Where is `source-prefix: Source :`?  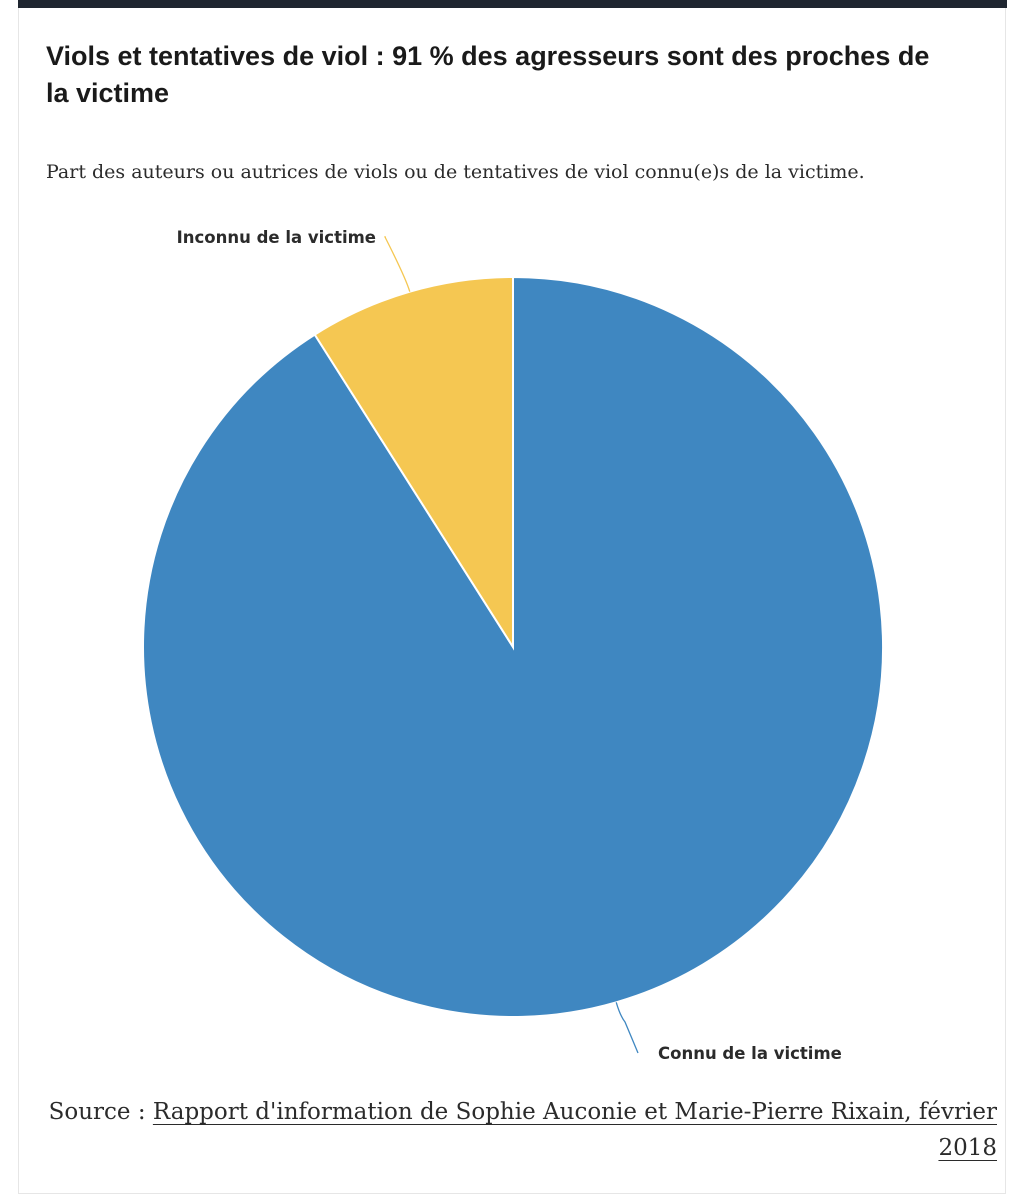 source-prefix: Source : is located at coordinates (100, 1112).